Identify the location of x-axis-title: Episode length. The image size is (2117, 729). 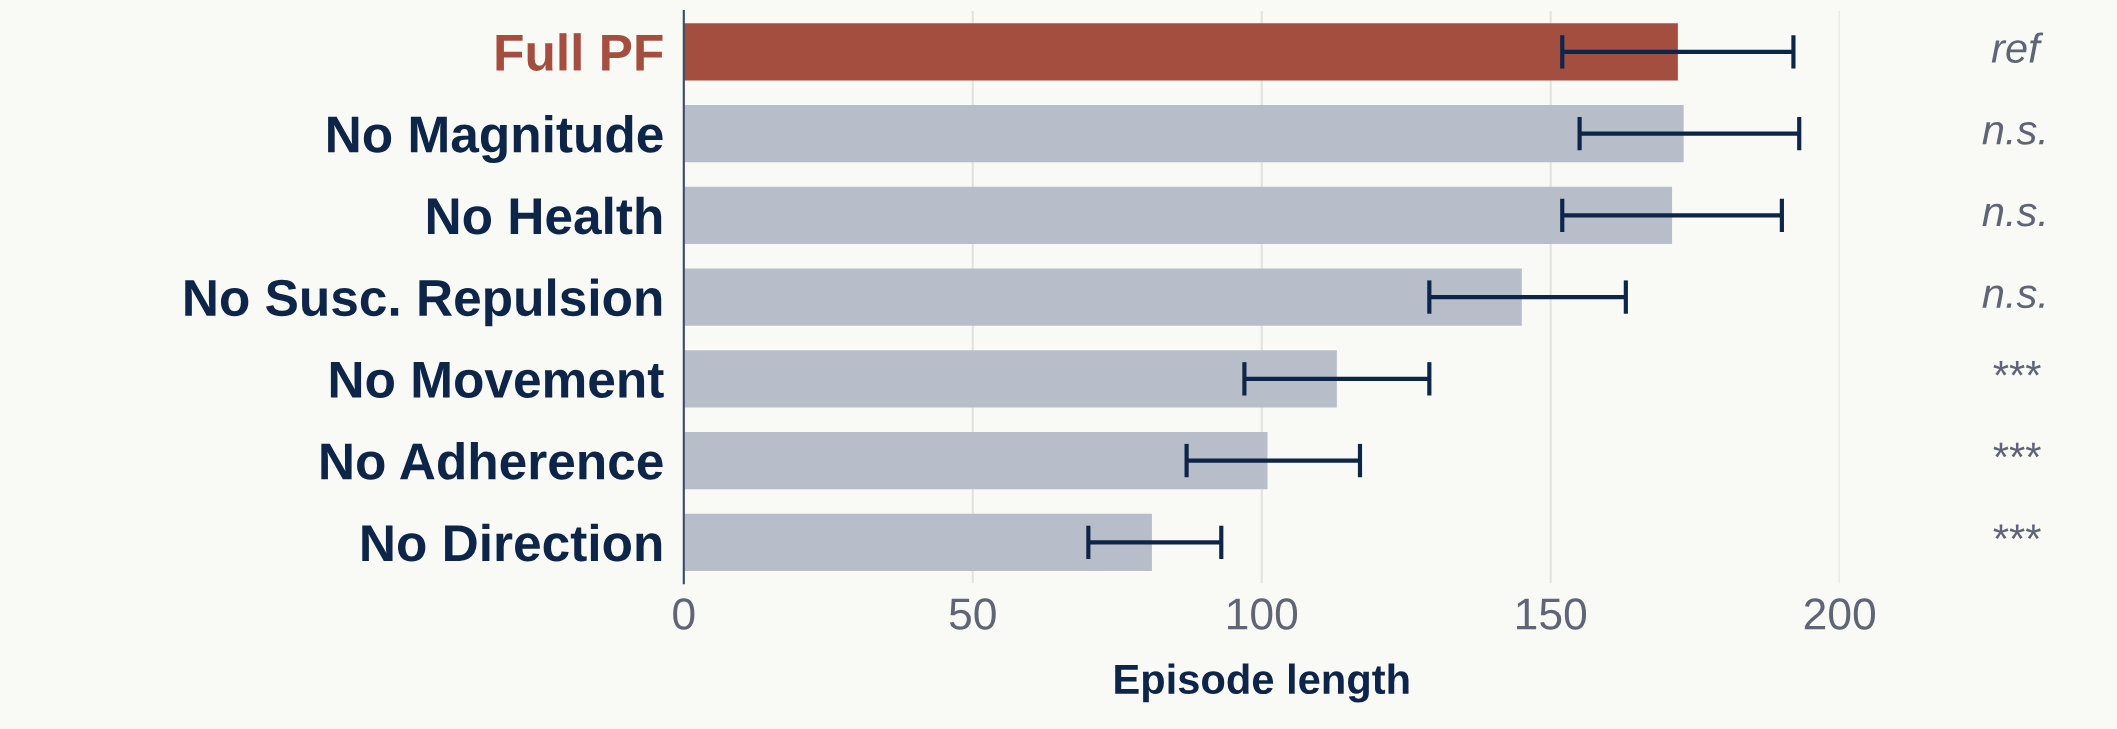
(1262, 683).